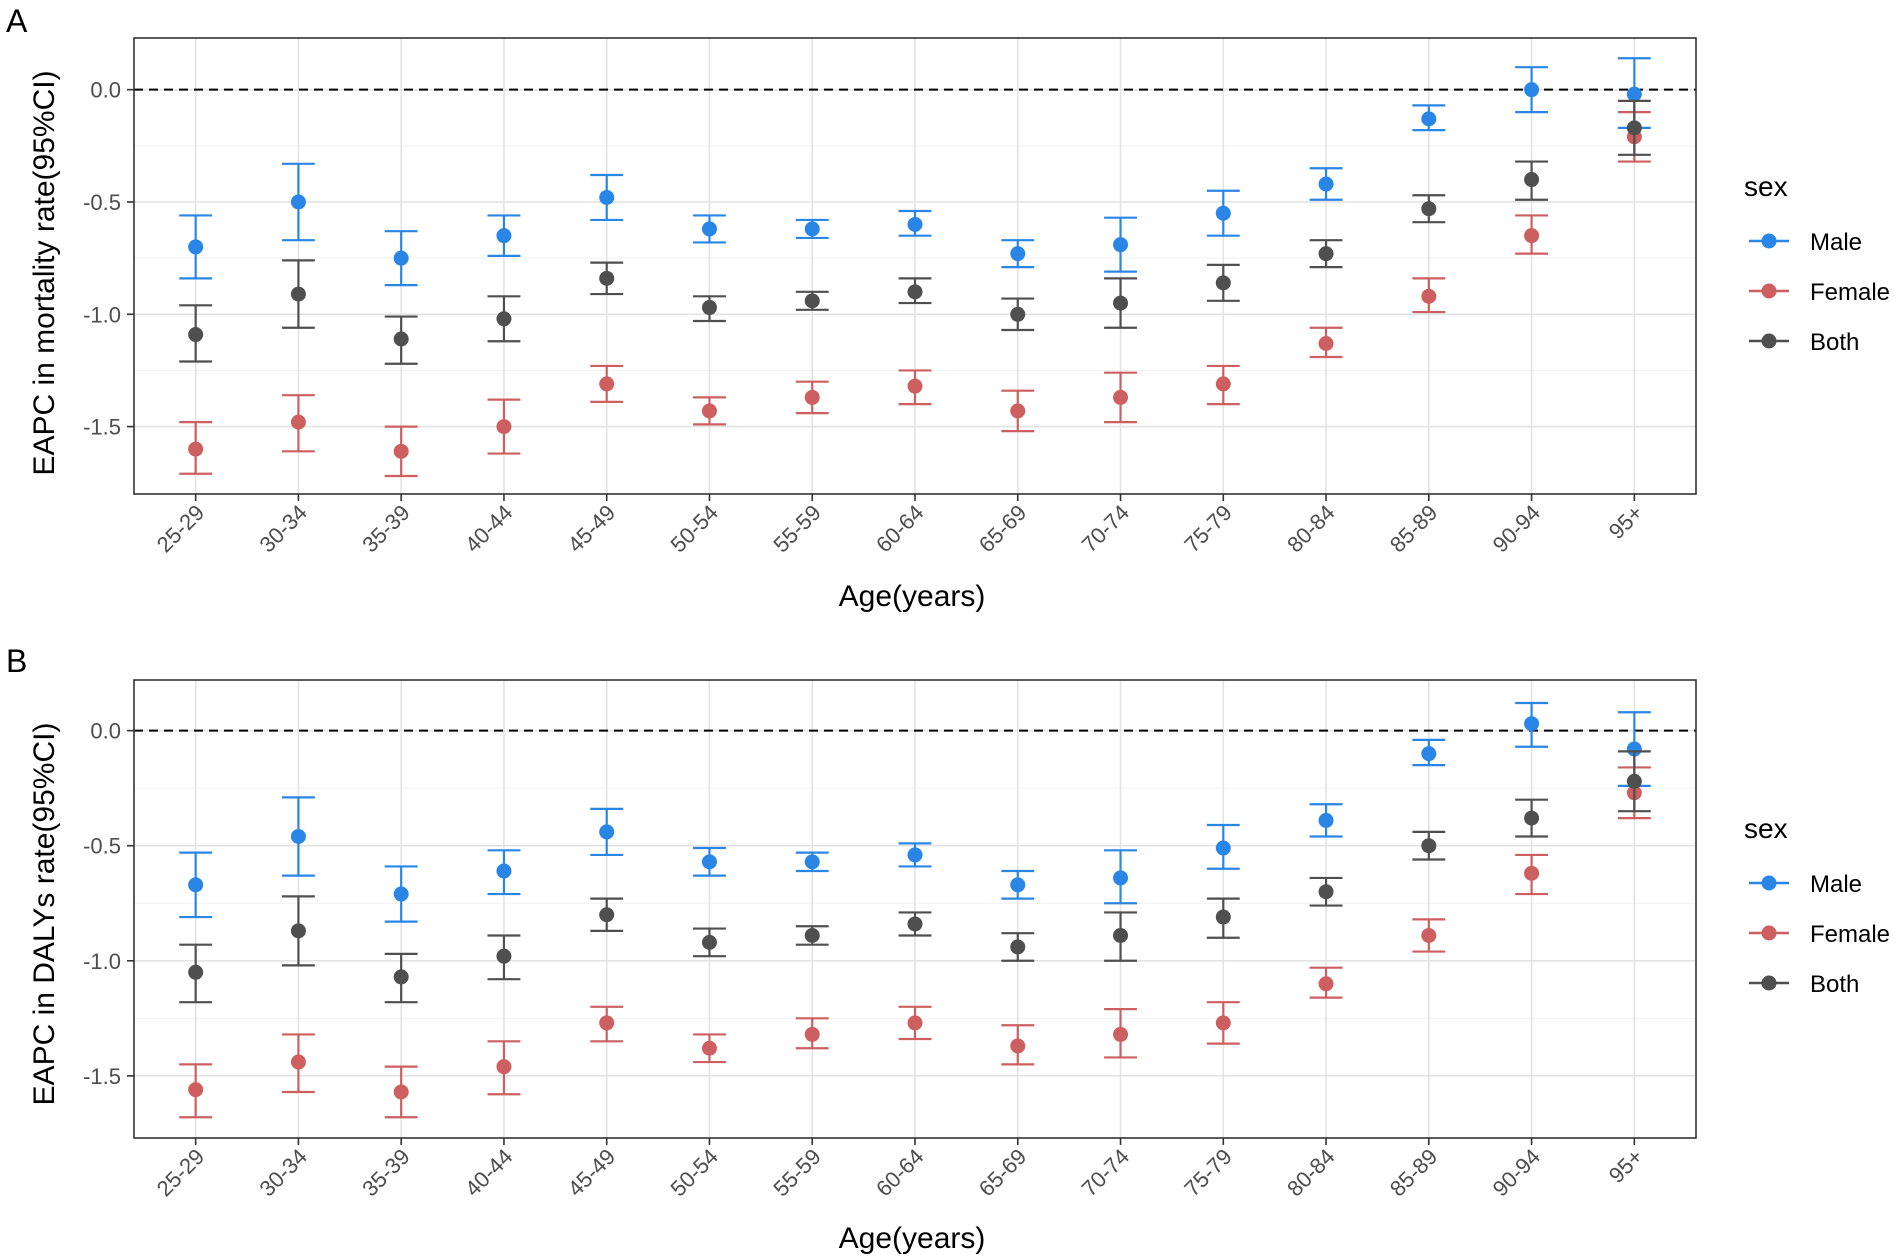 Image resolution: width=1902 pixels, height=1260 pixels. I want to click on panel-a-x-tick-label: 85-89, so click(1413, 528).